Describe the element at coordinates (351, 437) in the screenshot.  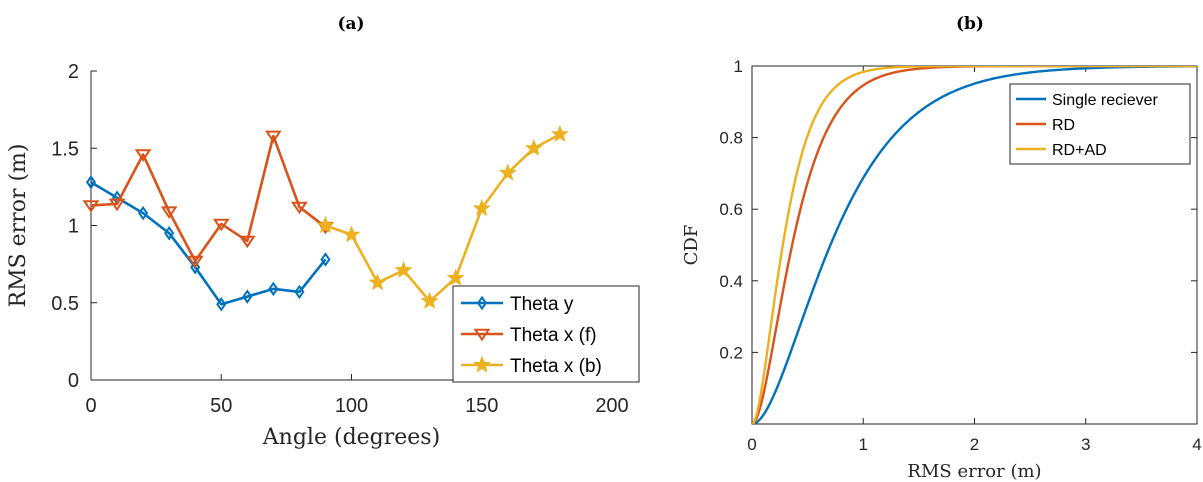
I see `x-axis-label: Angle (degrees)` at that location.